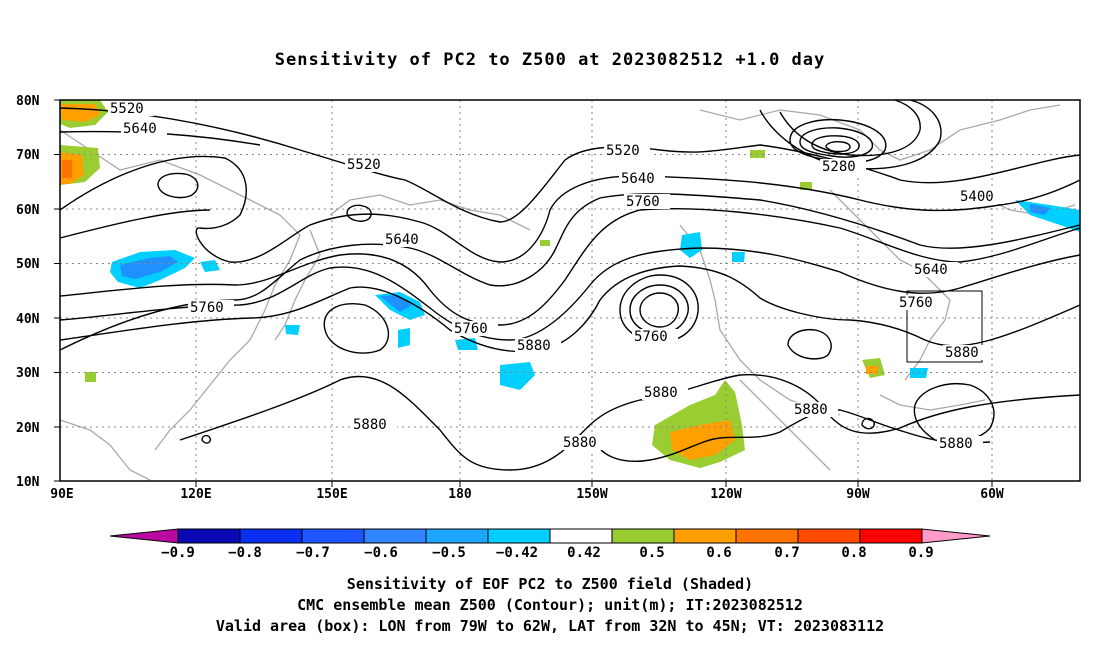 The height and width of the screenshot is (650, 1100). Describe the element at coordinates (28, 210) in the screenshot. I see `lat-label: 60N` at that location.